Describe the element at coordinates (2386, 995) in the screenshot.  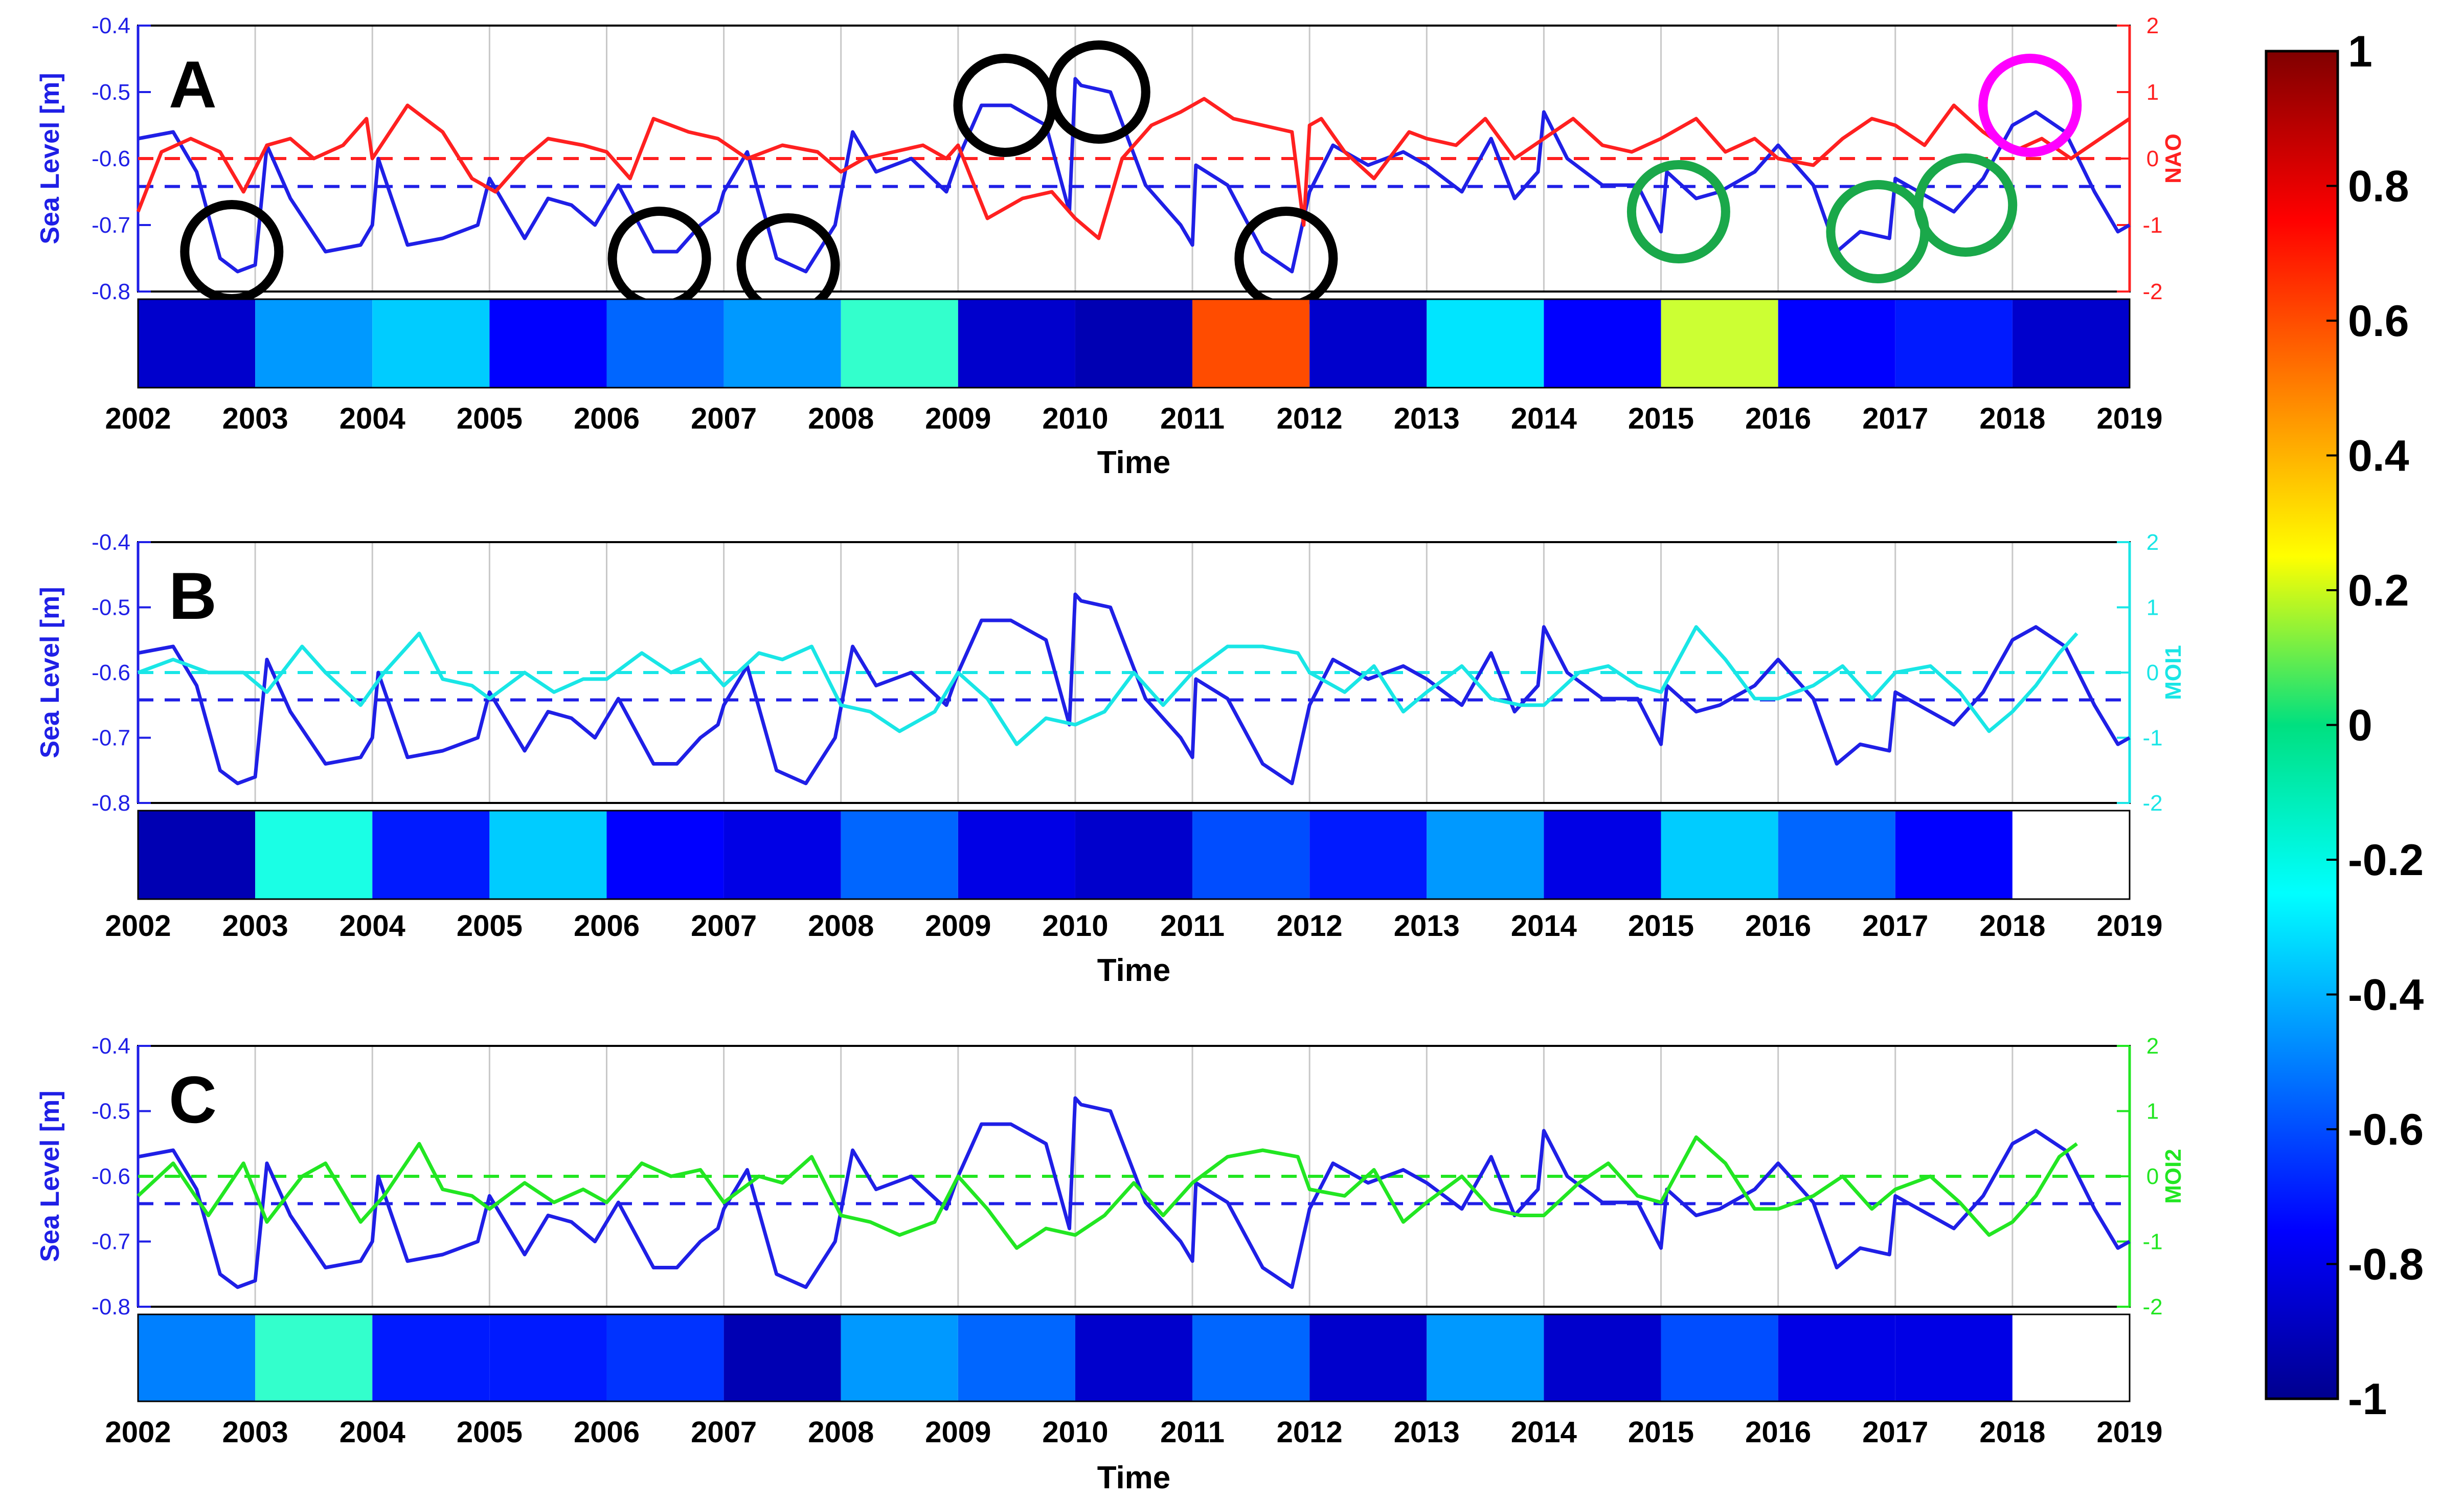
I see `colorbar-tick-label: -0.4` at that location.